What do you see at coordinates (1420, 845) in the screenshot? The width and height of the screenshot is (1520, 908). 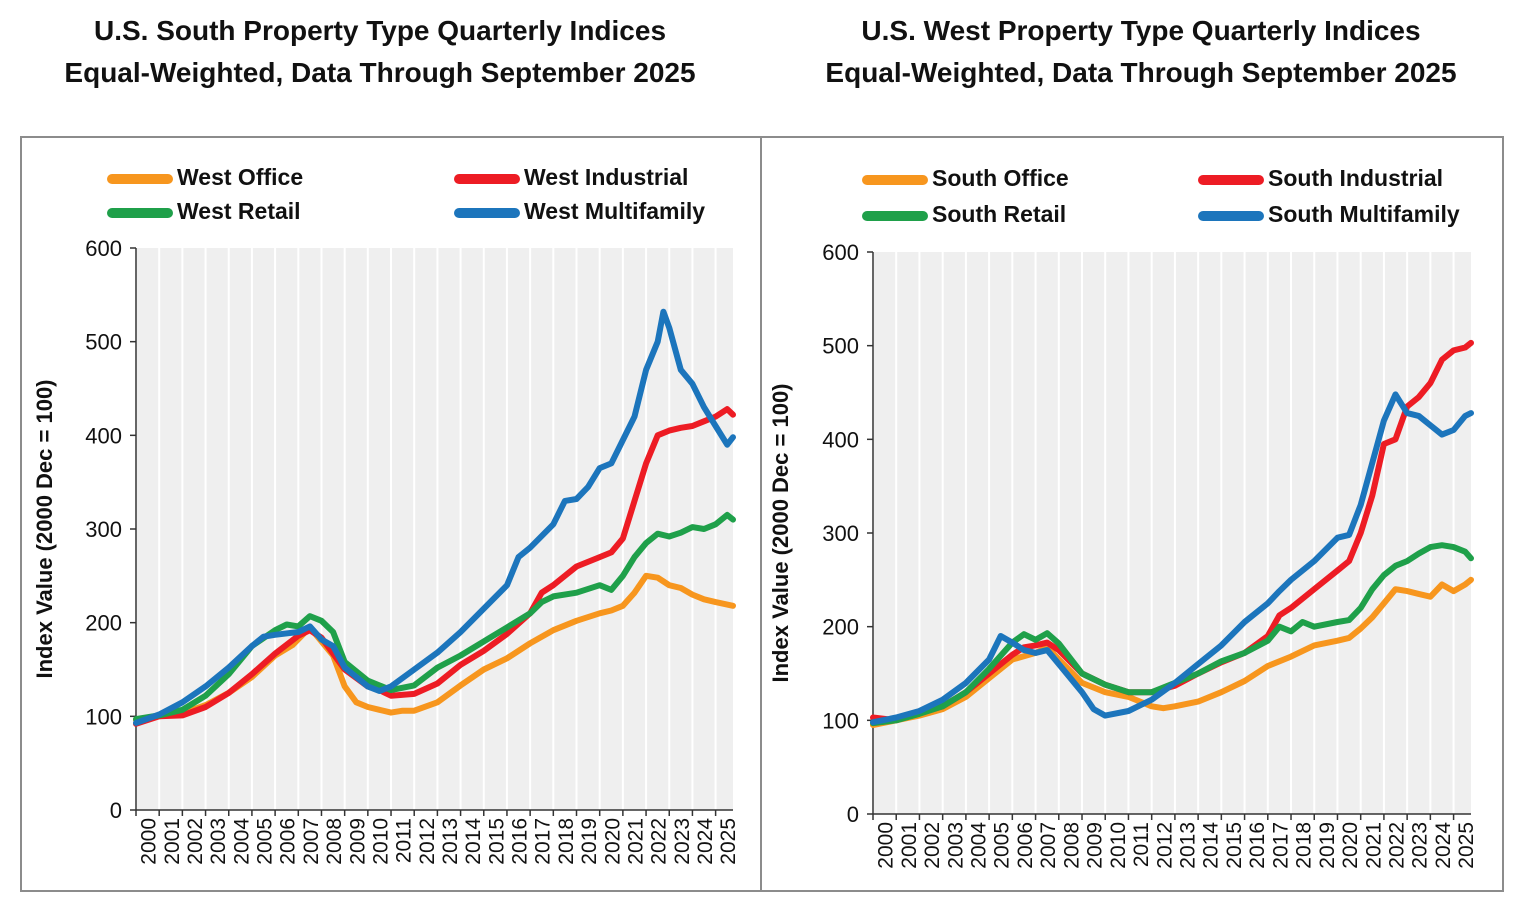 I see `x-tick-label: 2023` at bounding box center [1420, 845].